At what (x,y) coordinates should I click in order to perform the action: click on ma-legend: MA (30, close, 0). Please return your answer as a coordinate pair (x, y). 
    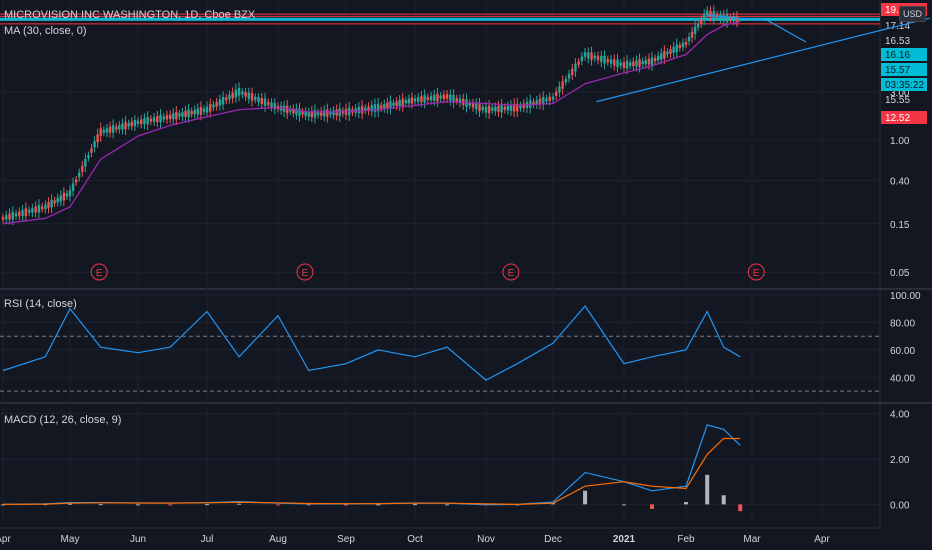
    Looking at the image, I should click on (45, 31).